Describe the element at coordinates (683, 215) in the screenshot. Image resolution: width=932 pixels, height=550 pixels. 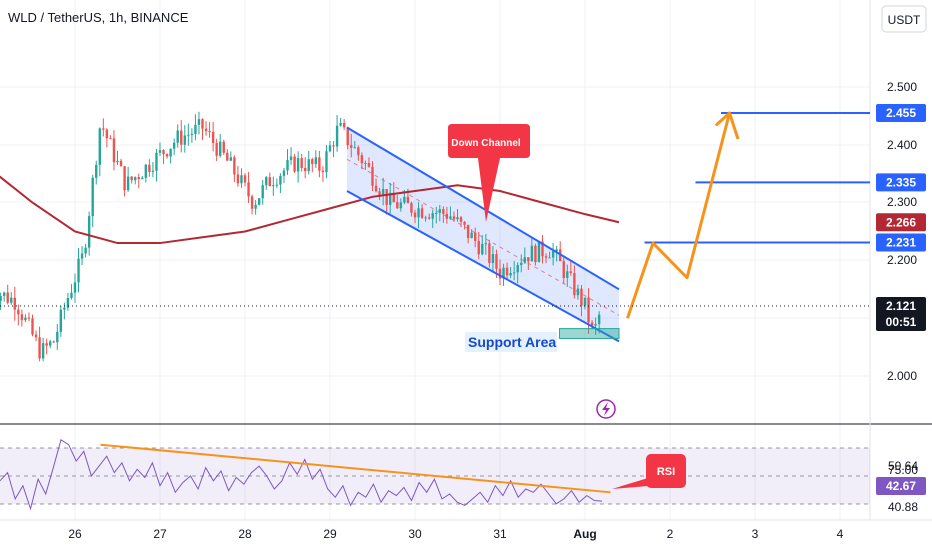
I see `projection-path` at that location.